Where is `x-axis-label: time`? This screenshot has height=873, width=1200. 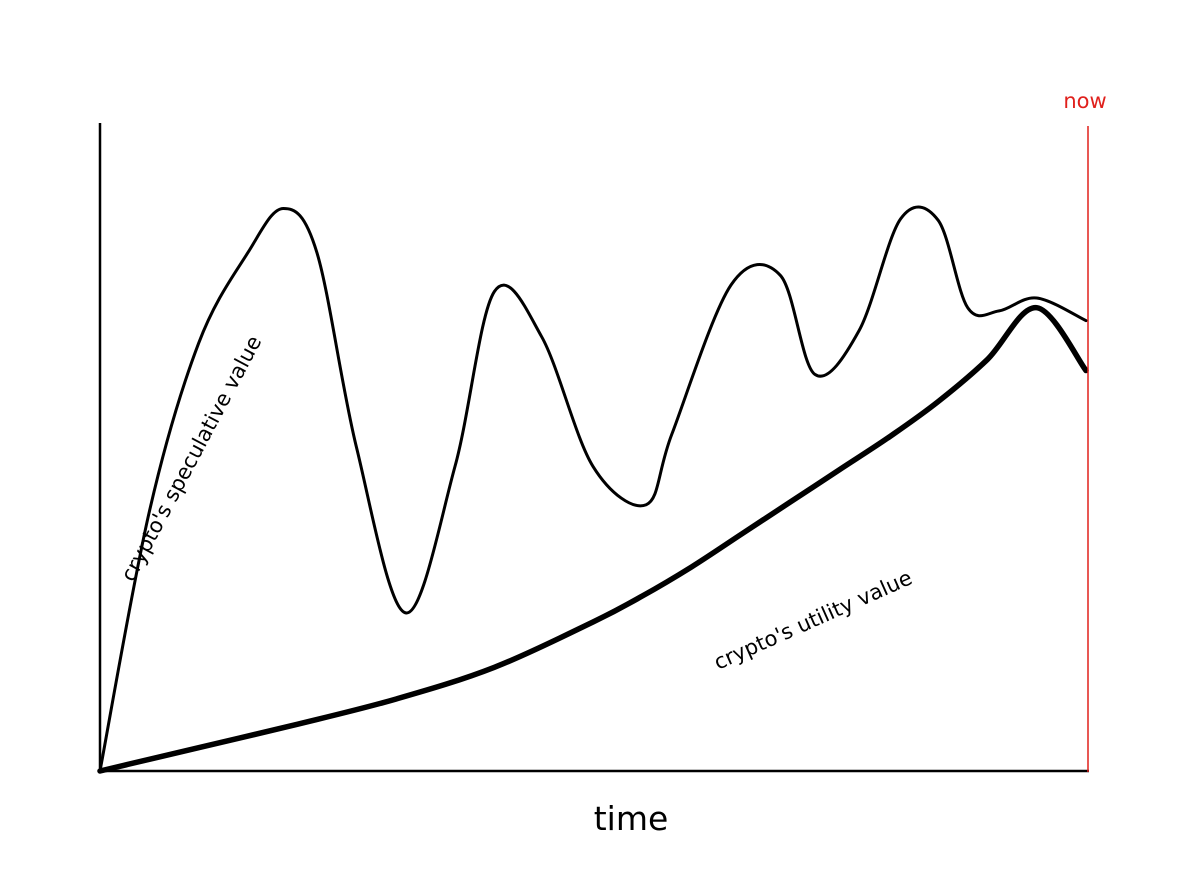 x-axis-label: time is located at coordinates (631, 818).